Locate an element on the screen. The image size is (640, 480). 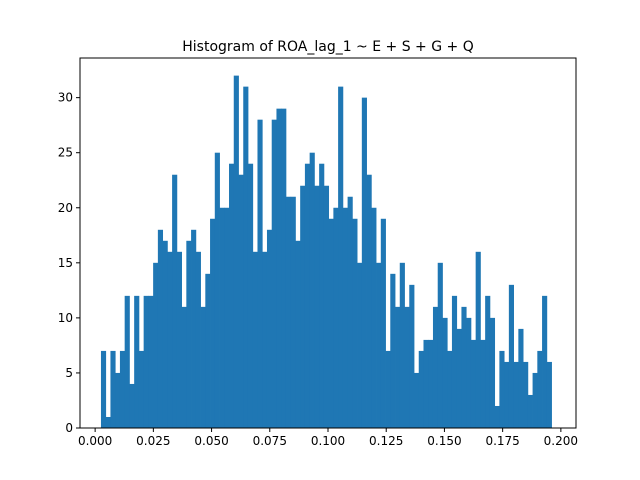
x-tick-label: 0.025 is located at coordinates (153, 441).